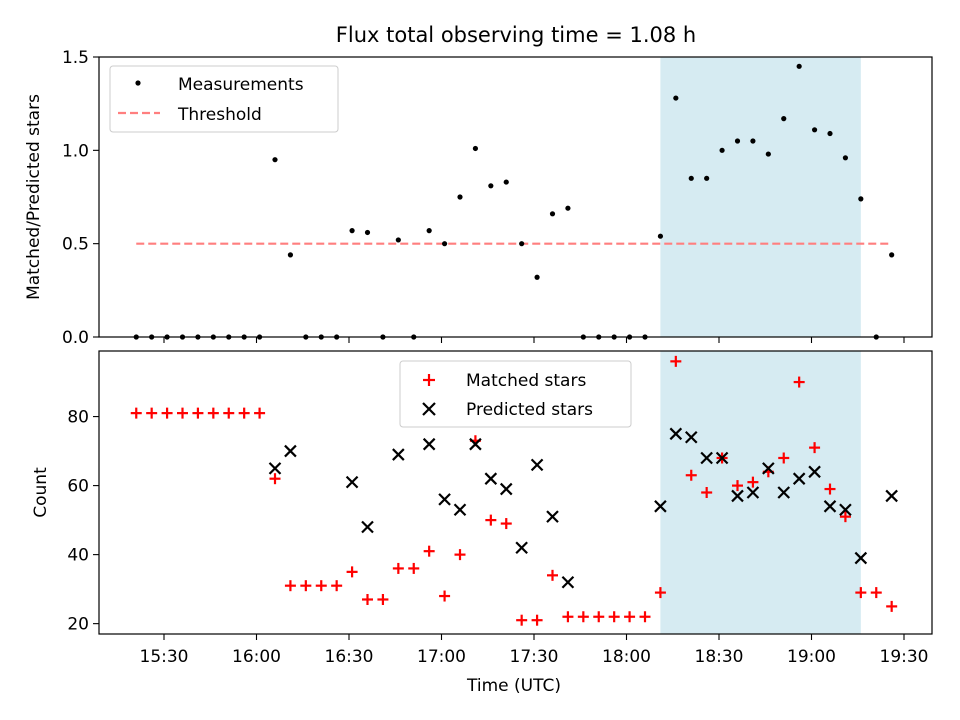 This screenshot has width=960, height=720. What do you see at coordinates (904, 657) in the screenshot?
I see `x-tick-label: 19:30` at bounding box center [904, 657].